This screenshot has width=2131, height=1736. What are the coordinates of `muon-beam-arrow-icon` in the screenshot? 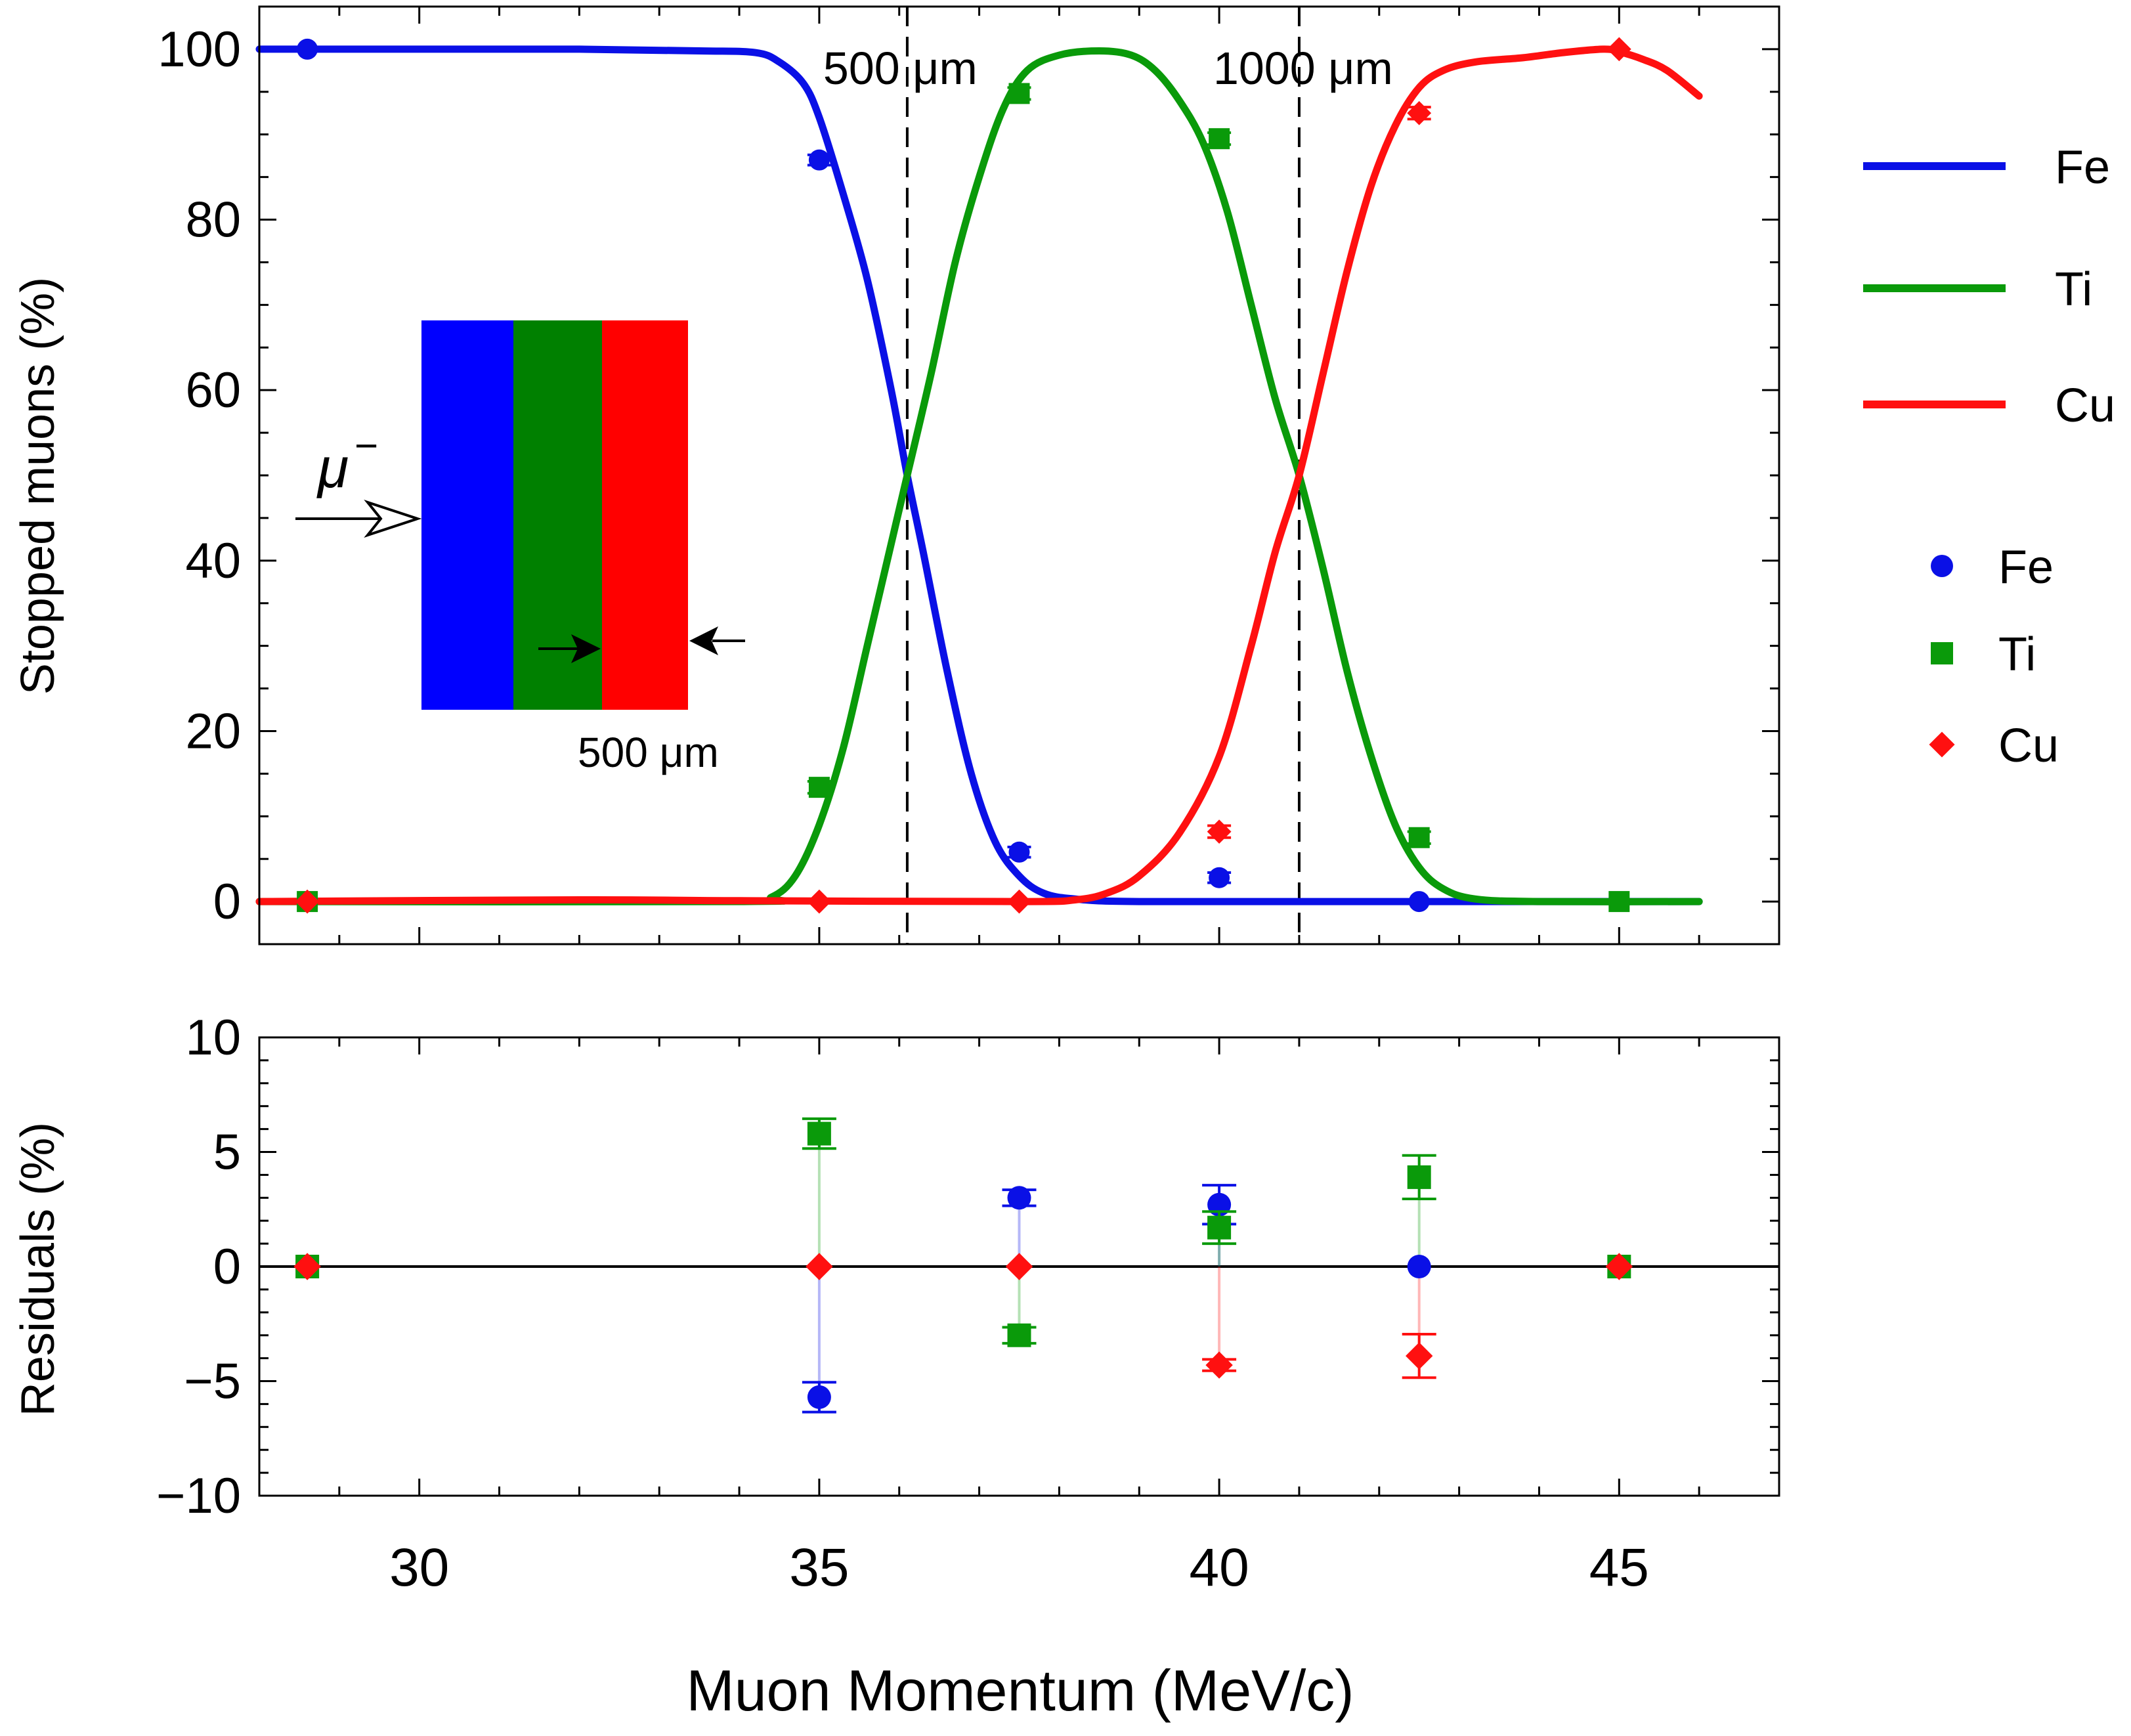 It's located at (358, 518).